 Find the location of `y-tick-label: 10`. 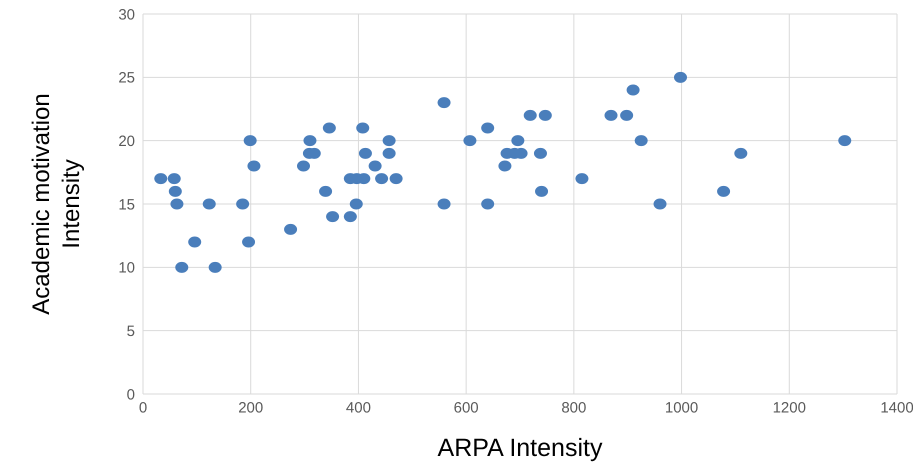

y-tick-label: 10 is located at coordinates (126, 268).